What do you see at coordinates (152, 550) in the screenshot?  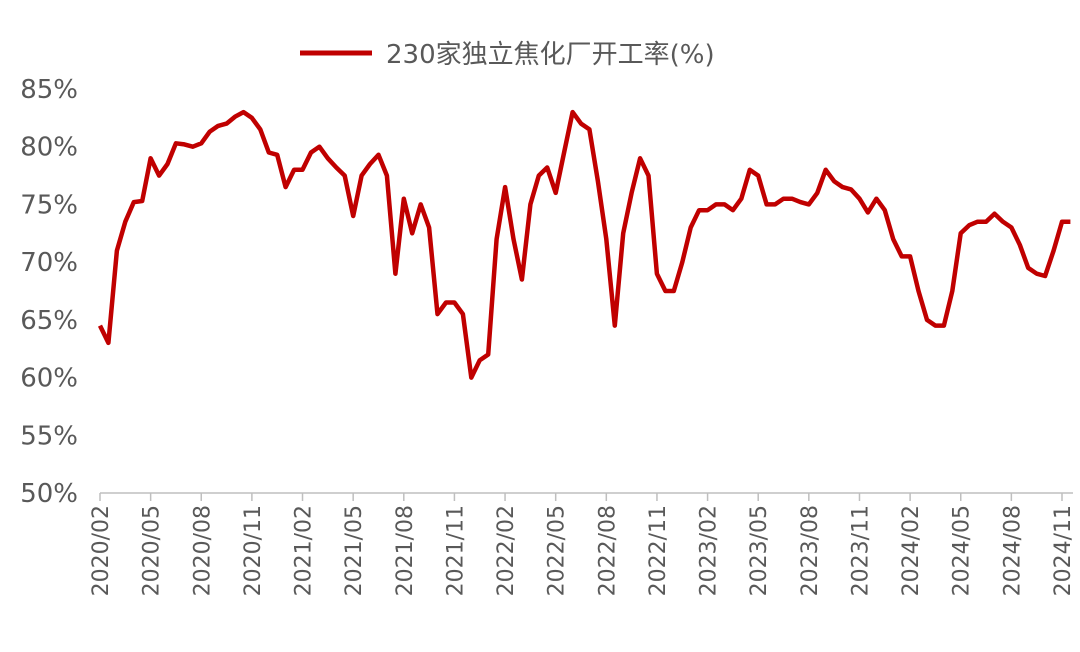 I see `x-tick-label: 2020/05` at bounding box center [152, 550].